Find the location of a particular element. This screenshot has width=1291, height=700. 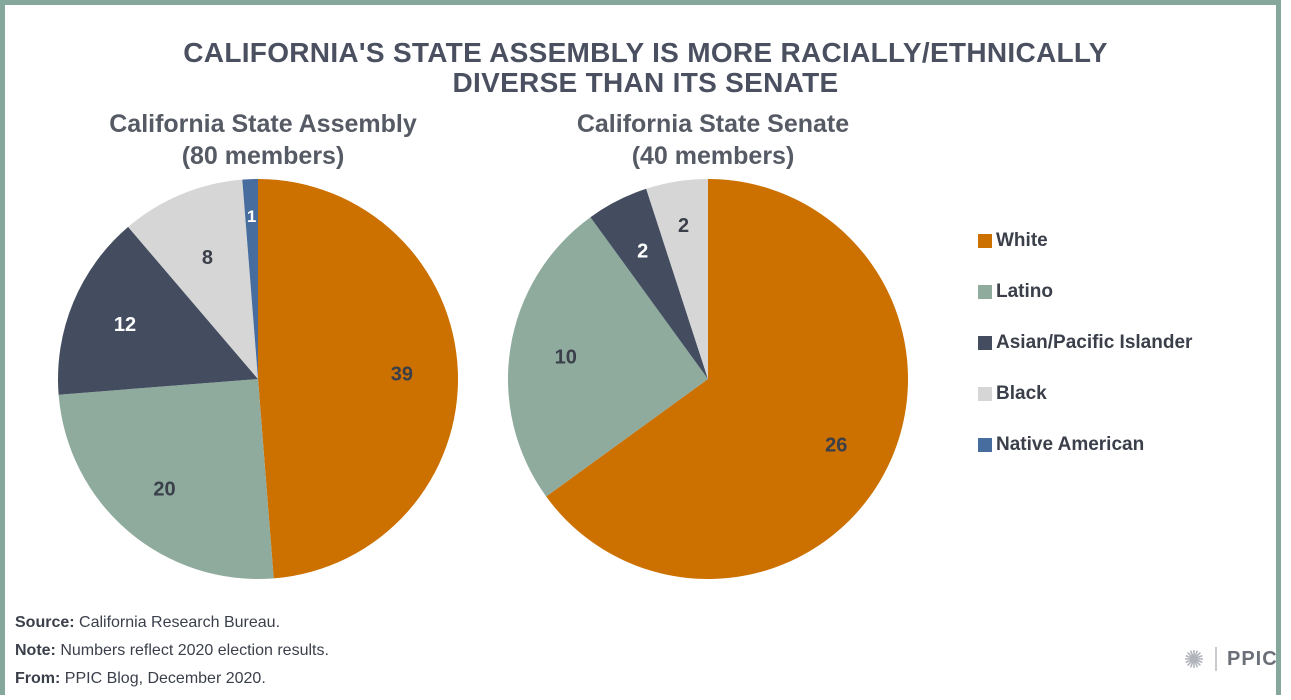

pie-slice-0-black is located at coordinates (193, 279).